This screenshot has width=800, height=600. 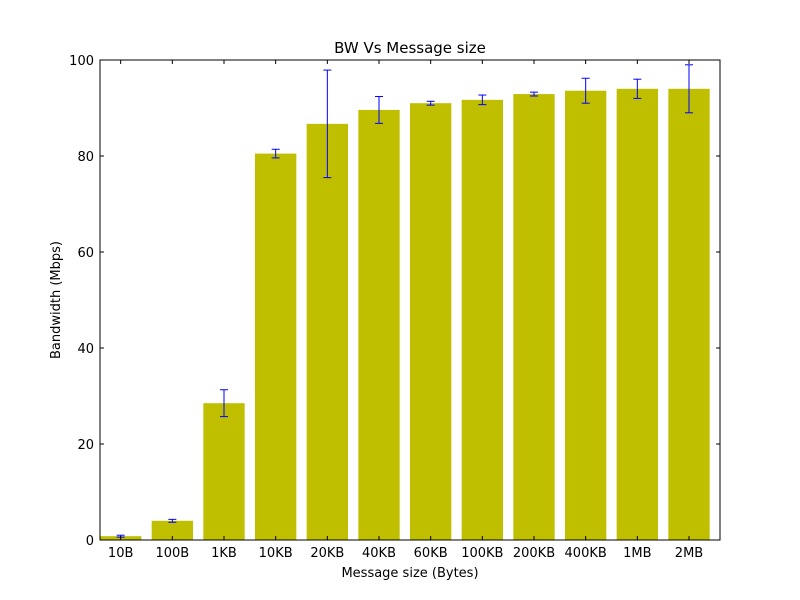 What do you see at coordinates (85, 349) in the screenshot?
I see `y-tick-label: 40` at bounding box center [85, 349].